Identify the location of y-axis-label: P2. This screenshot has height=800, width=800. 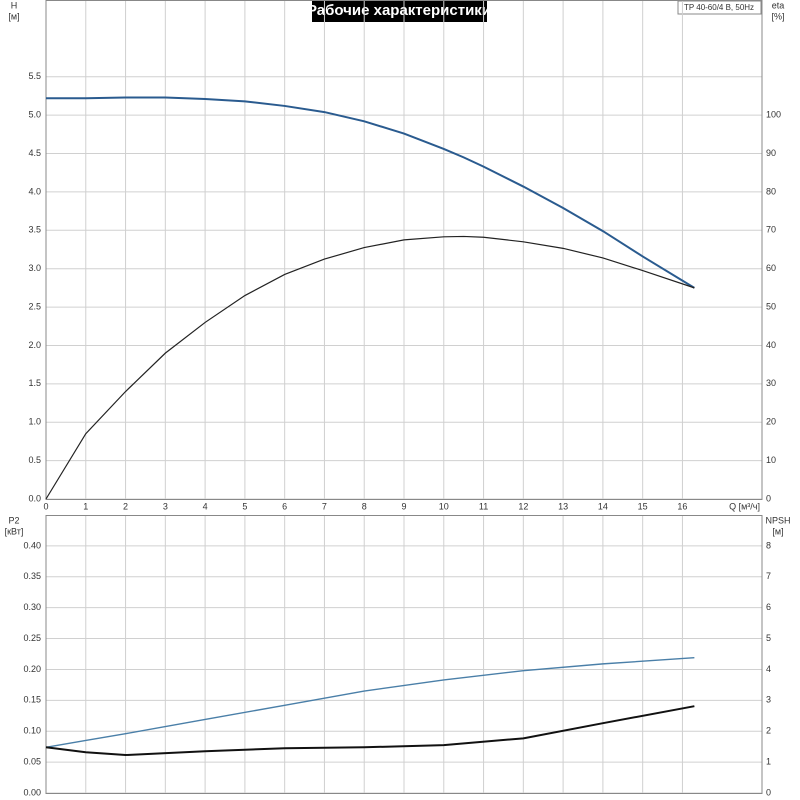
(13, 520).